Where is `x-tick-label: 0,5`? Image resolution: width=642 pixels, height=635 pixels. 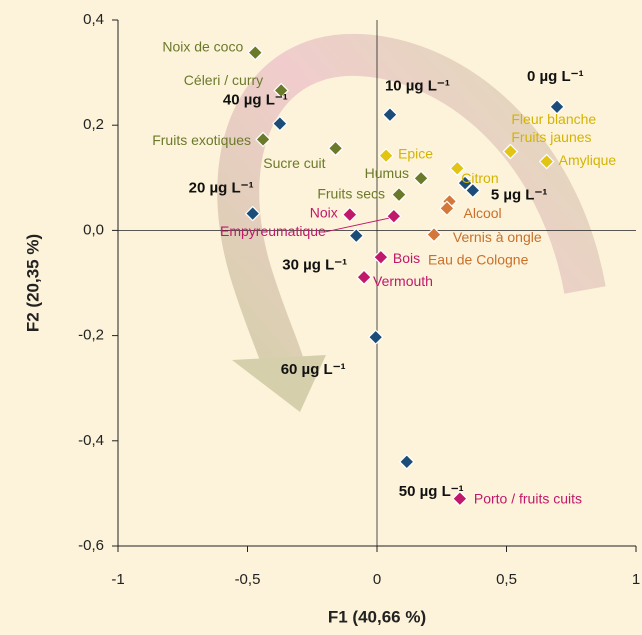
x-tick-label: 0,5 is located at coordinates (506, 579).